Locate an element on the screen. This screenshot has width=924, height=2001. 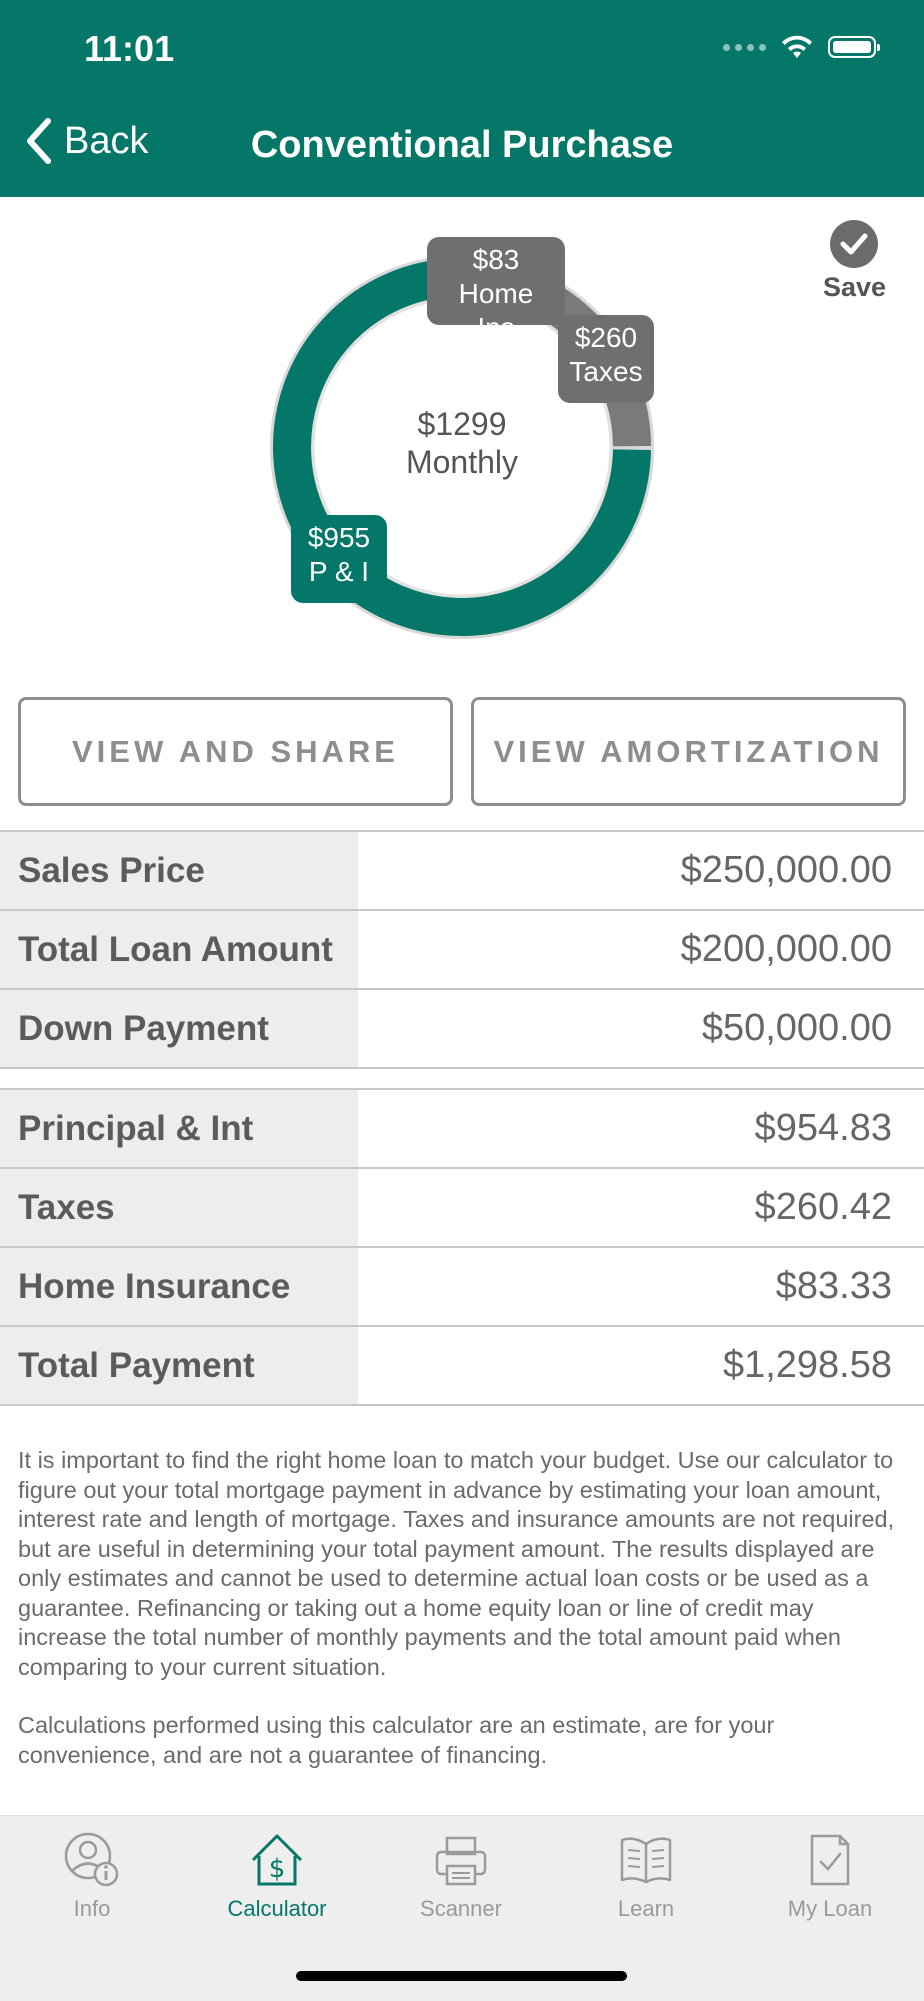
back-button: Back is located at coordinates (87, 141).